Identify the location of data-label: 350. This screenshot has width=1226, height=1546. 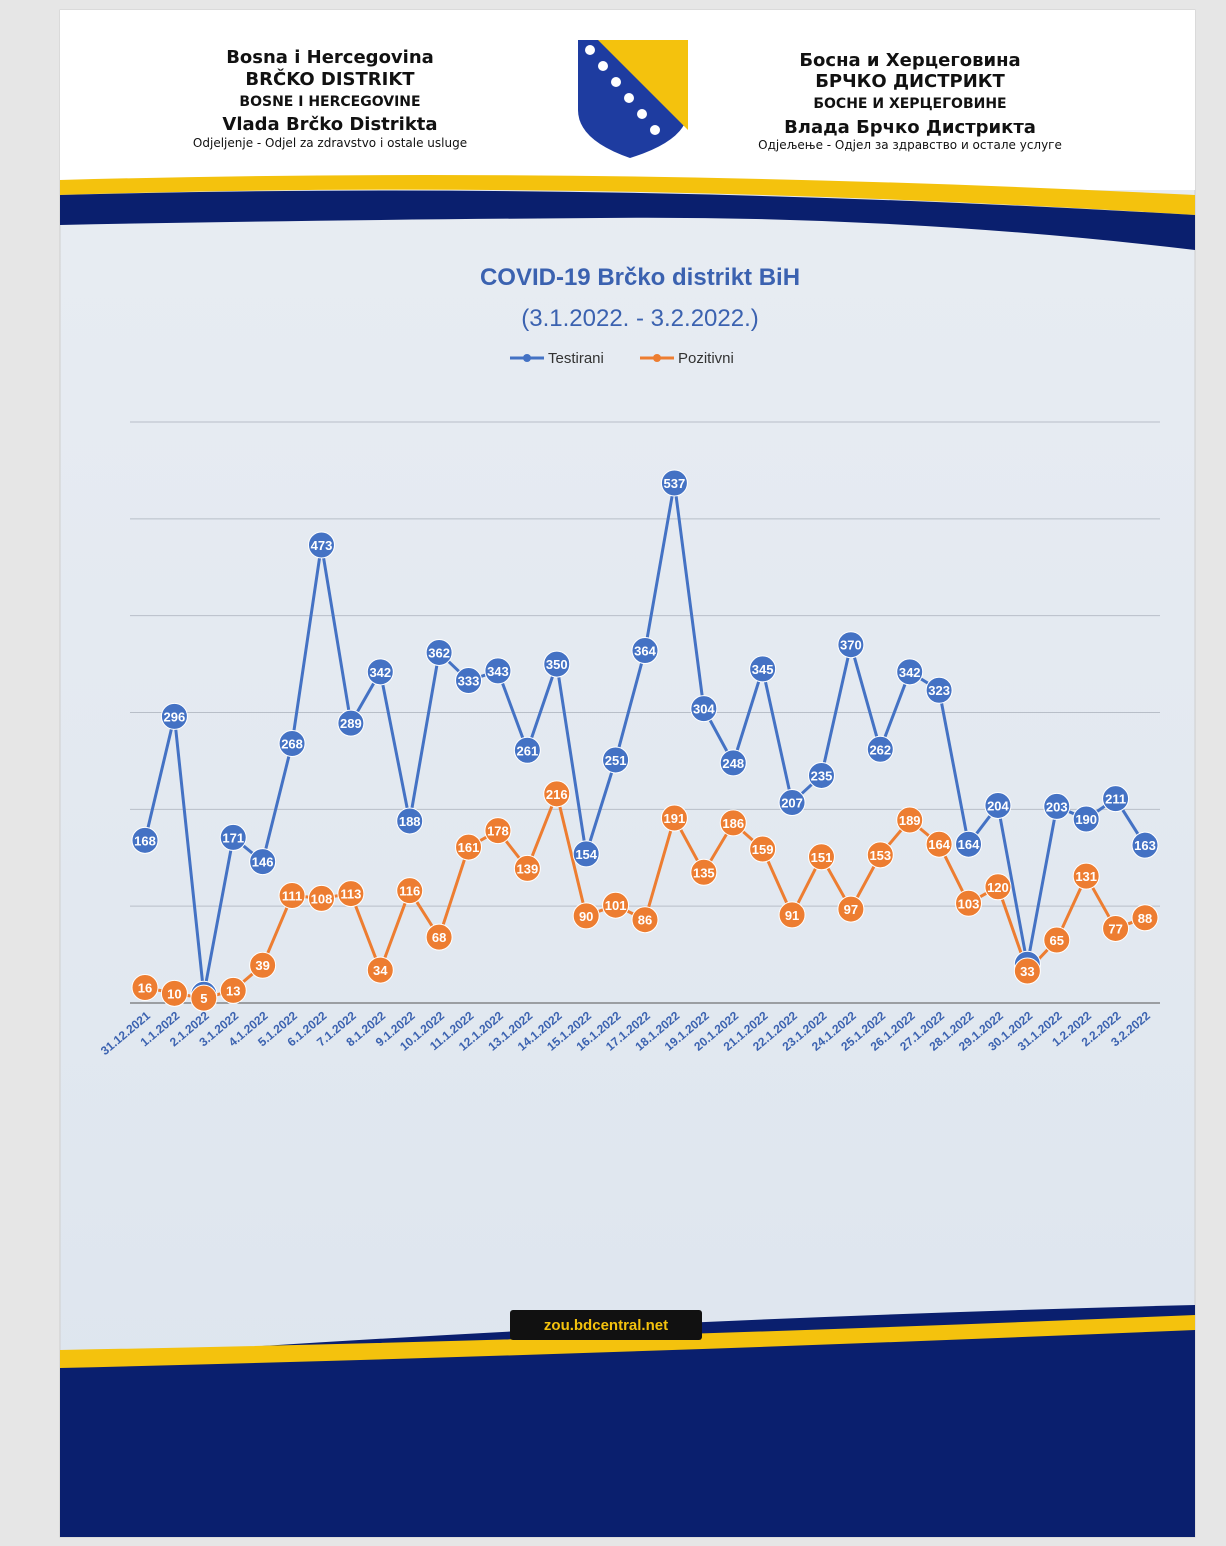
(557, 664).